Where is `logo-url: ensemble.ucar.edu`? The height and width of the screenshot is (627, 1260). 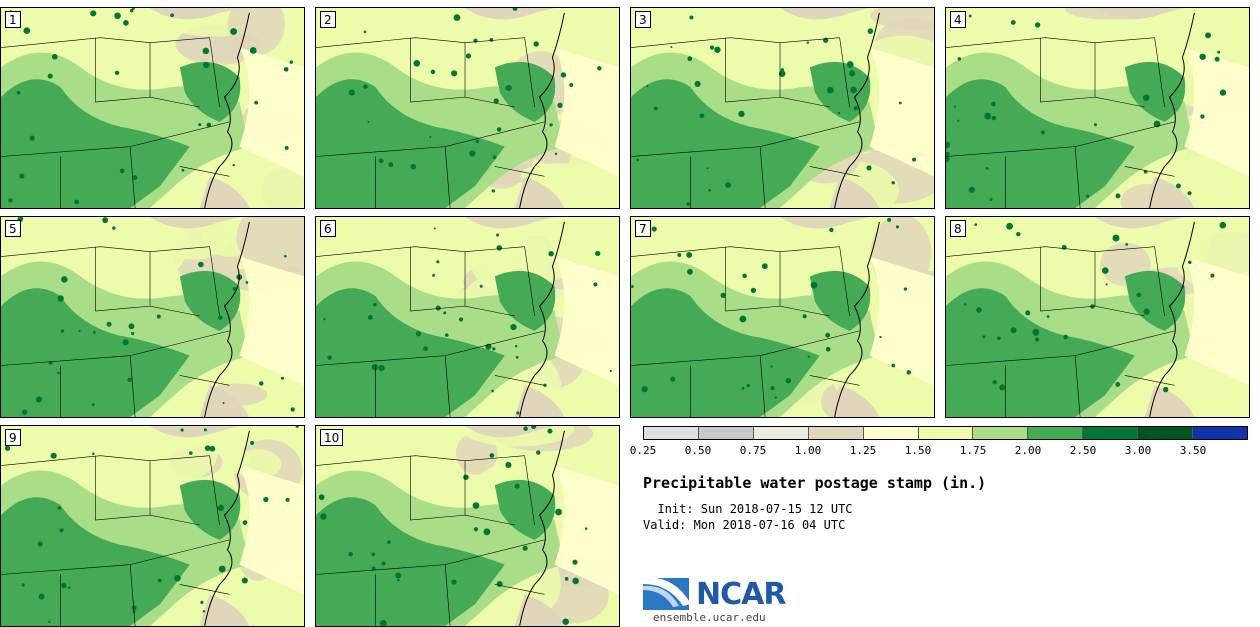
logo-url: ensemble.ucar.edu is located at coordinates (709, 617).